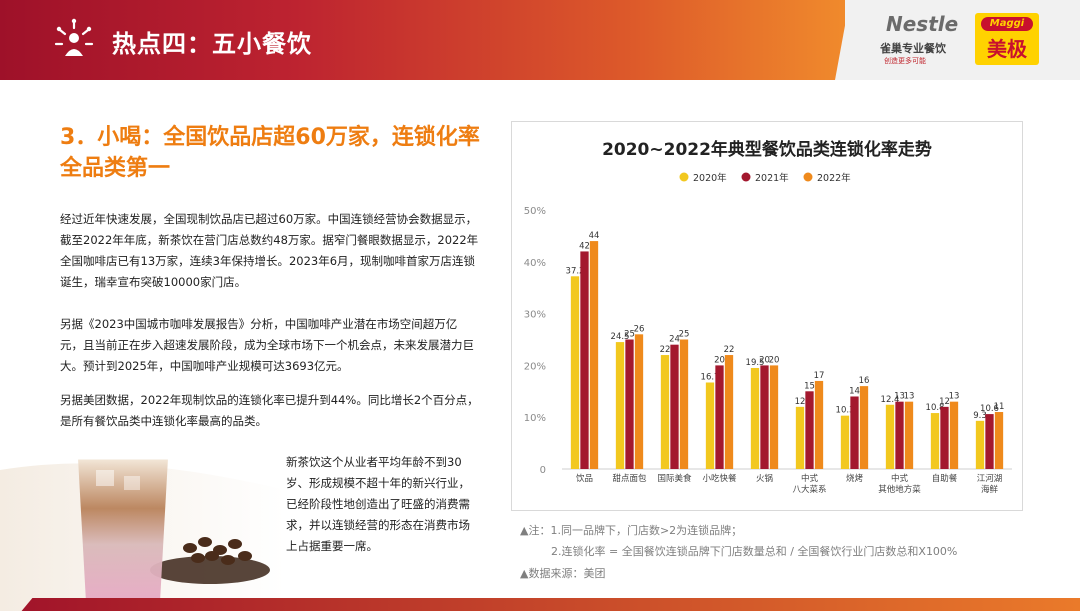 The image size is (1080, 611). What do you see at coordinates (845, 411) in the screenshot?
I see `data-label-1-7: 10.3` at bounding box center [845, 411].